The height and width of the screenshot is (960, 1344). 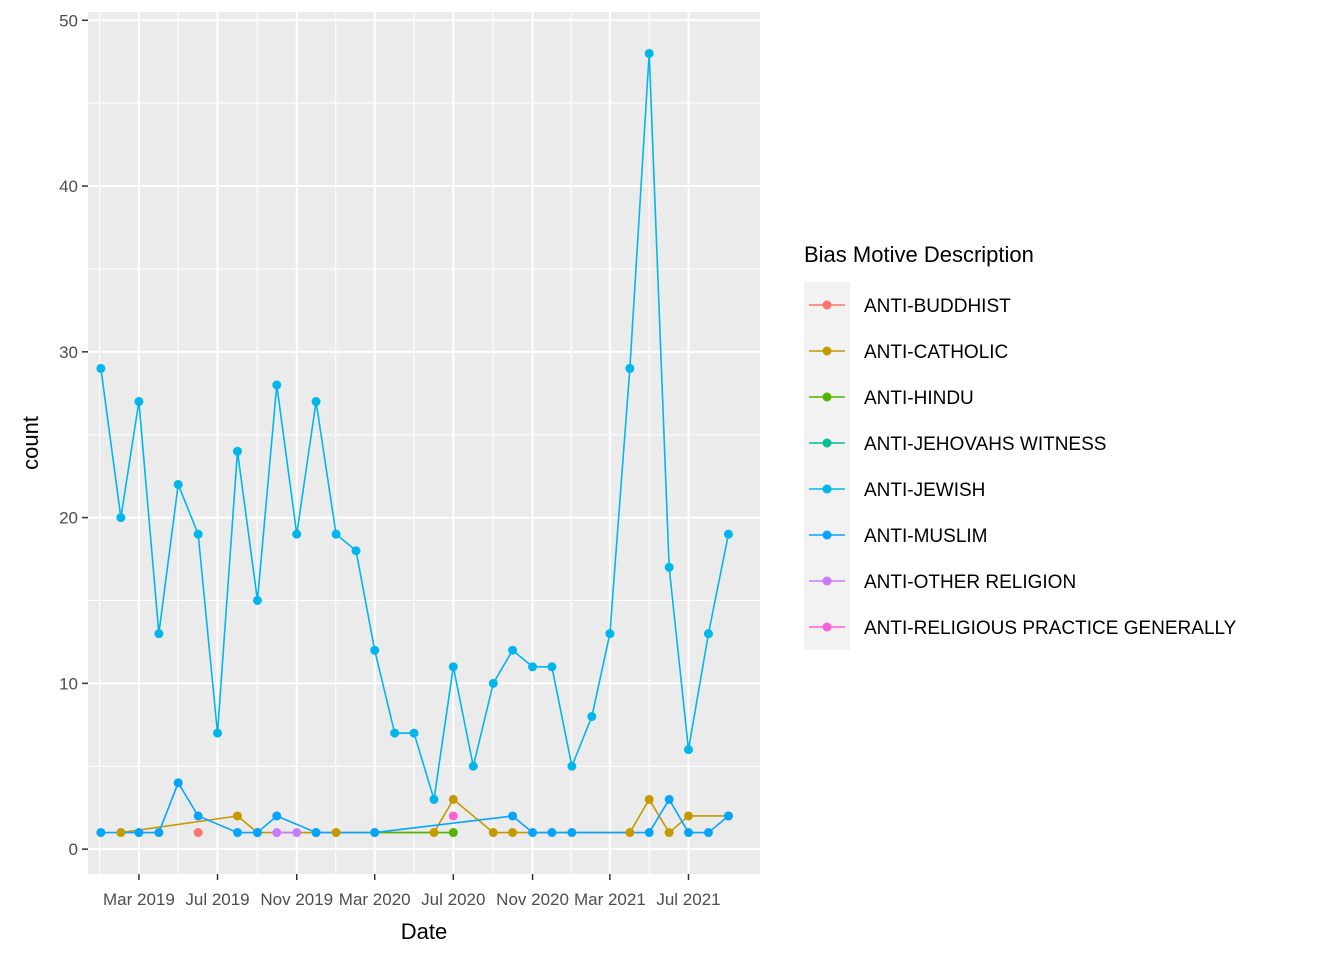 I want to click on x-axis-title: Date, so click(x=424, y=931).